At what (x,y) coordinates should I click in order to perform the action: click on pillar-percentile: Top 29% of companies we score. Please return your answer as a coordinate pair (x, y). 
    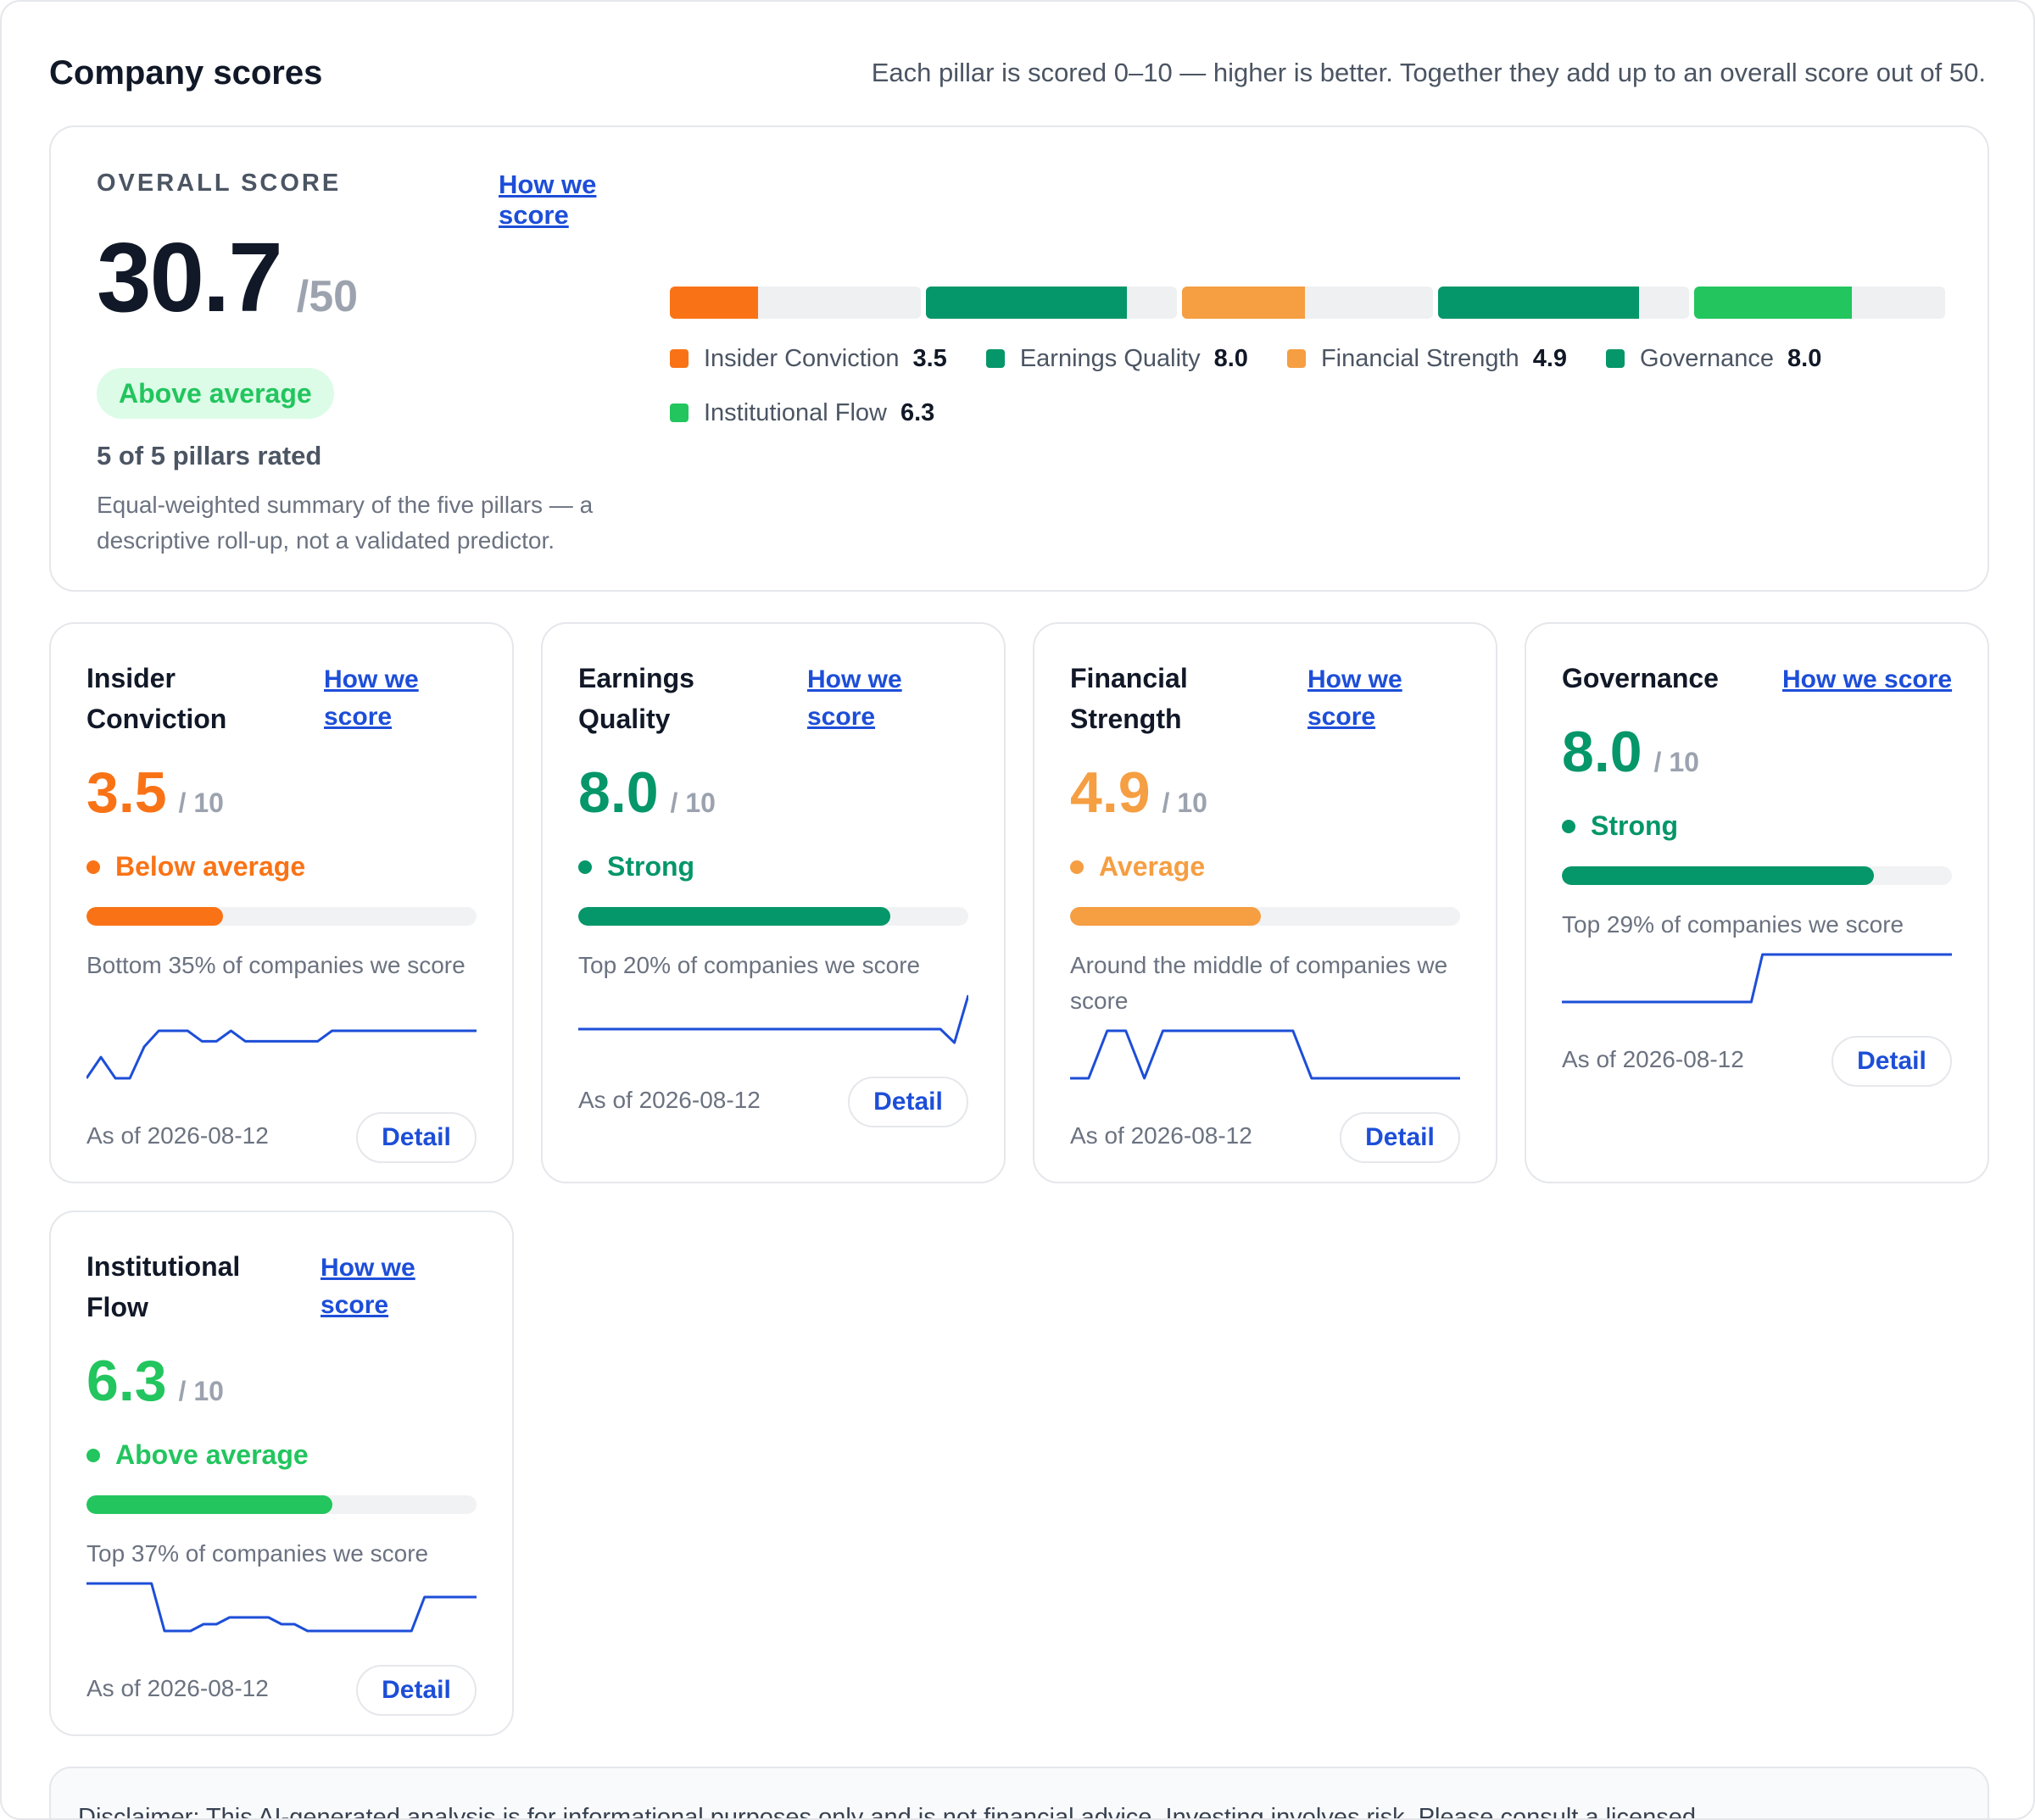
    Looking at the image, I should click on (1733, 924).